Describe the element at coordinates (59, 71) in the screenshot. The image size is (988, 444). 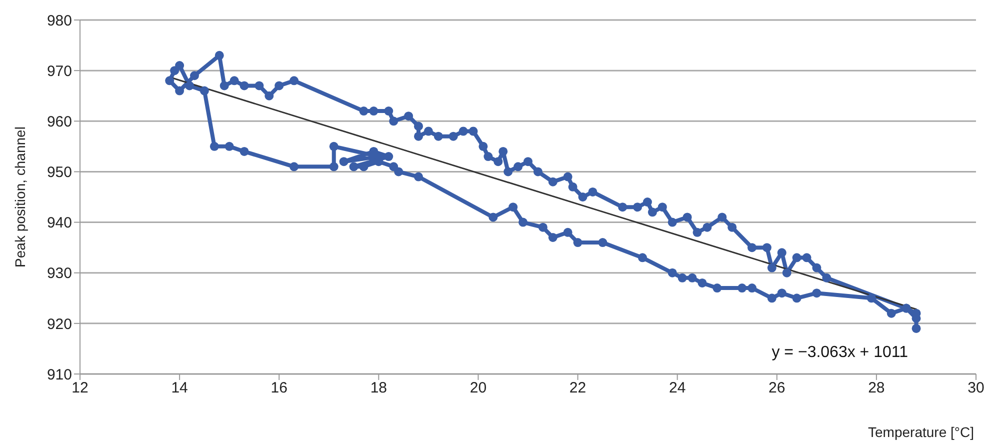
I see `y-tick-label: 970` at that location.